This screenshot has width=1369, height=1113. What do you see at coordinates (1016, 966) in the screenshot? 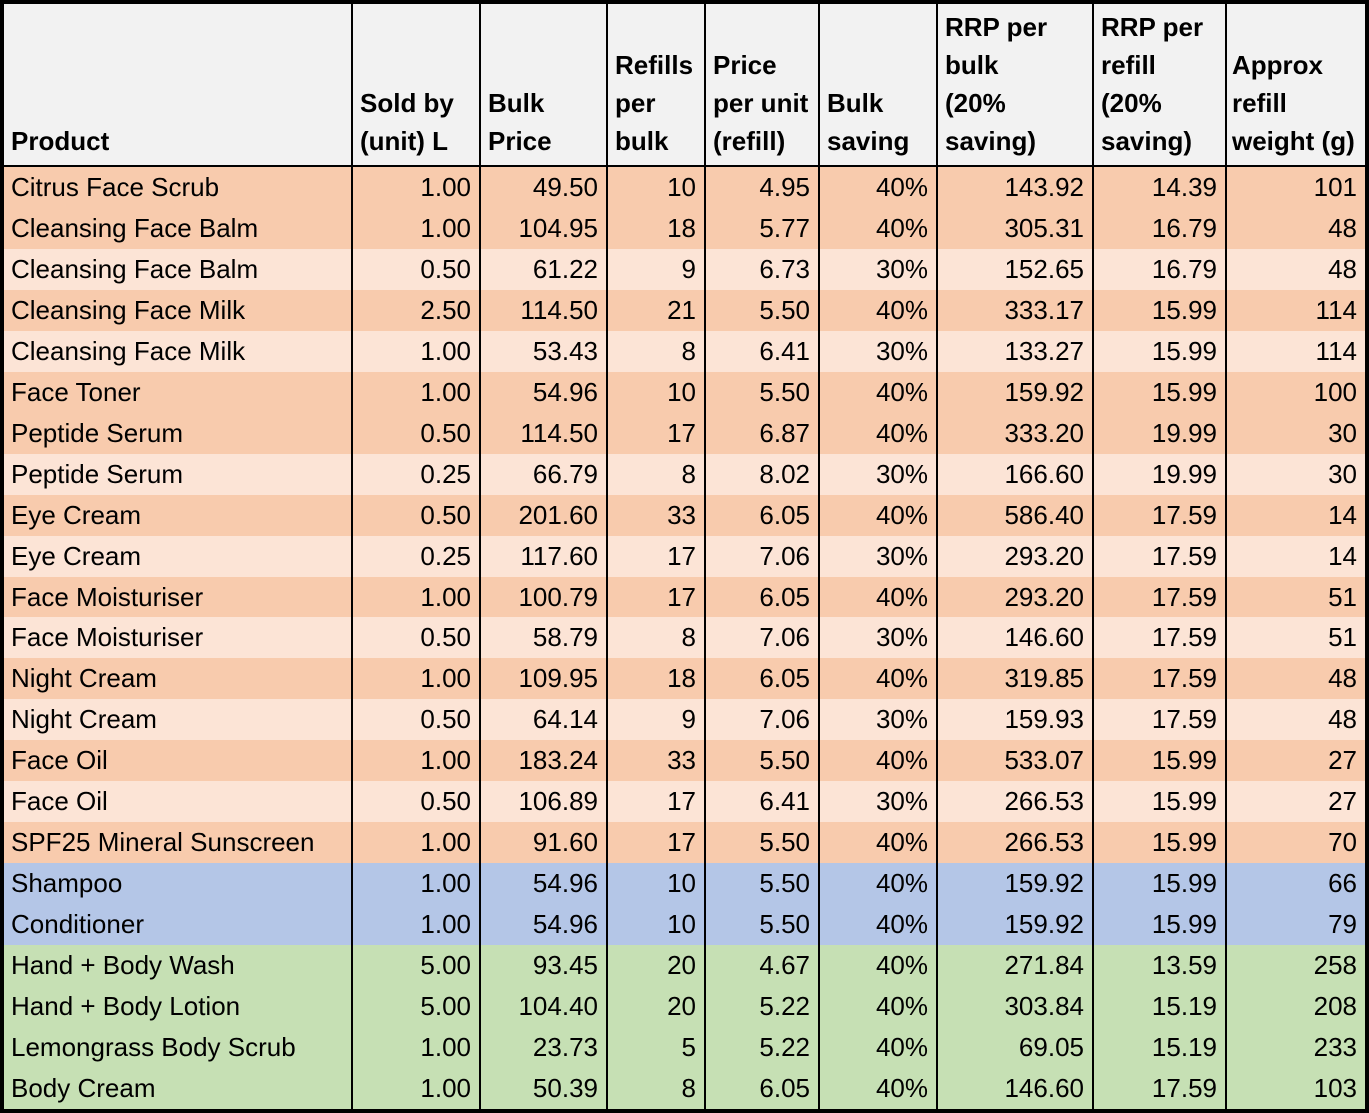
I see `cell-rrp-per-bulk: 271.84` at bounding box center [1016, 966].